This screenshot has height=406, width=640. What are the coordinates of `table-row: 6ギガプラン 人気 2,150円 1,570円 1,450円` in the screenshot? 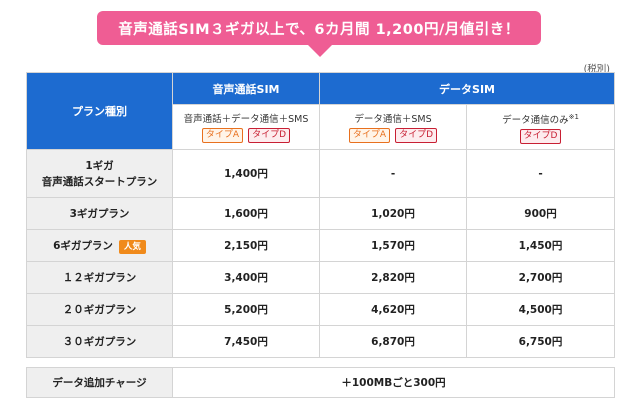 It's located at (320, 245).